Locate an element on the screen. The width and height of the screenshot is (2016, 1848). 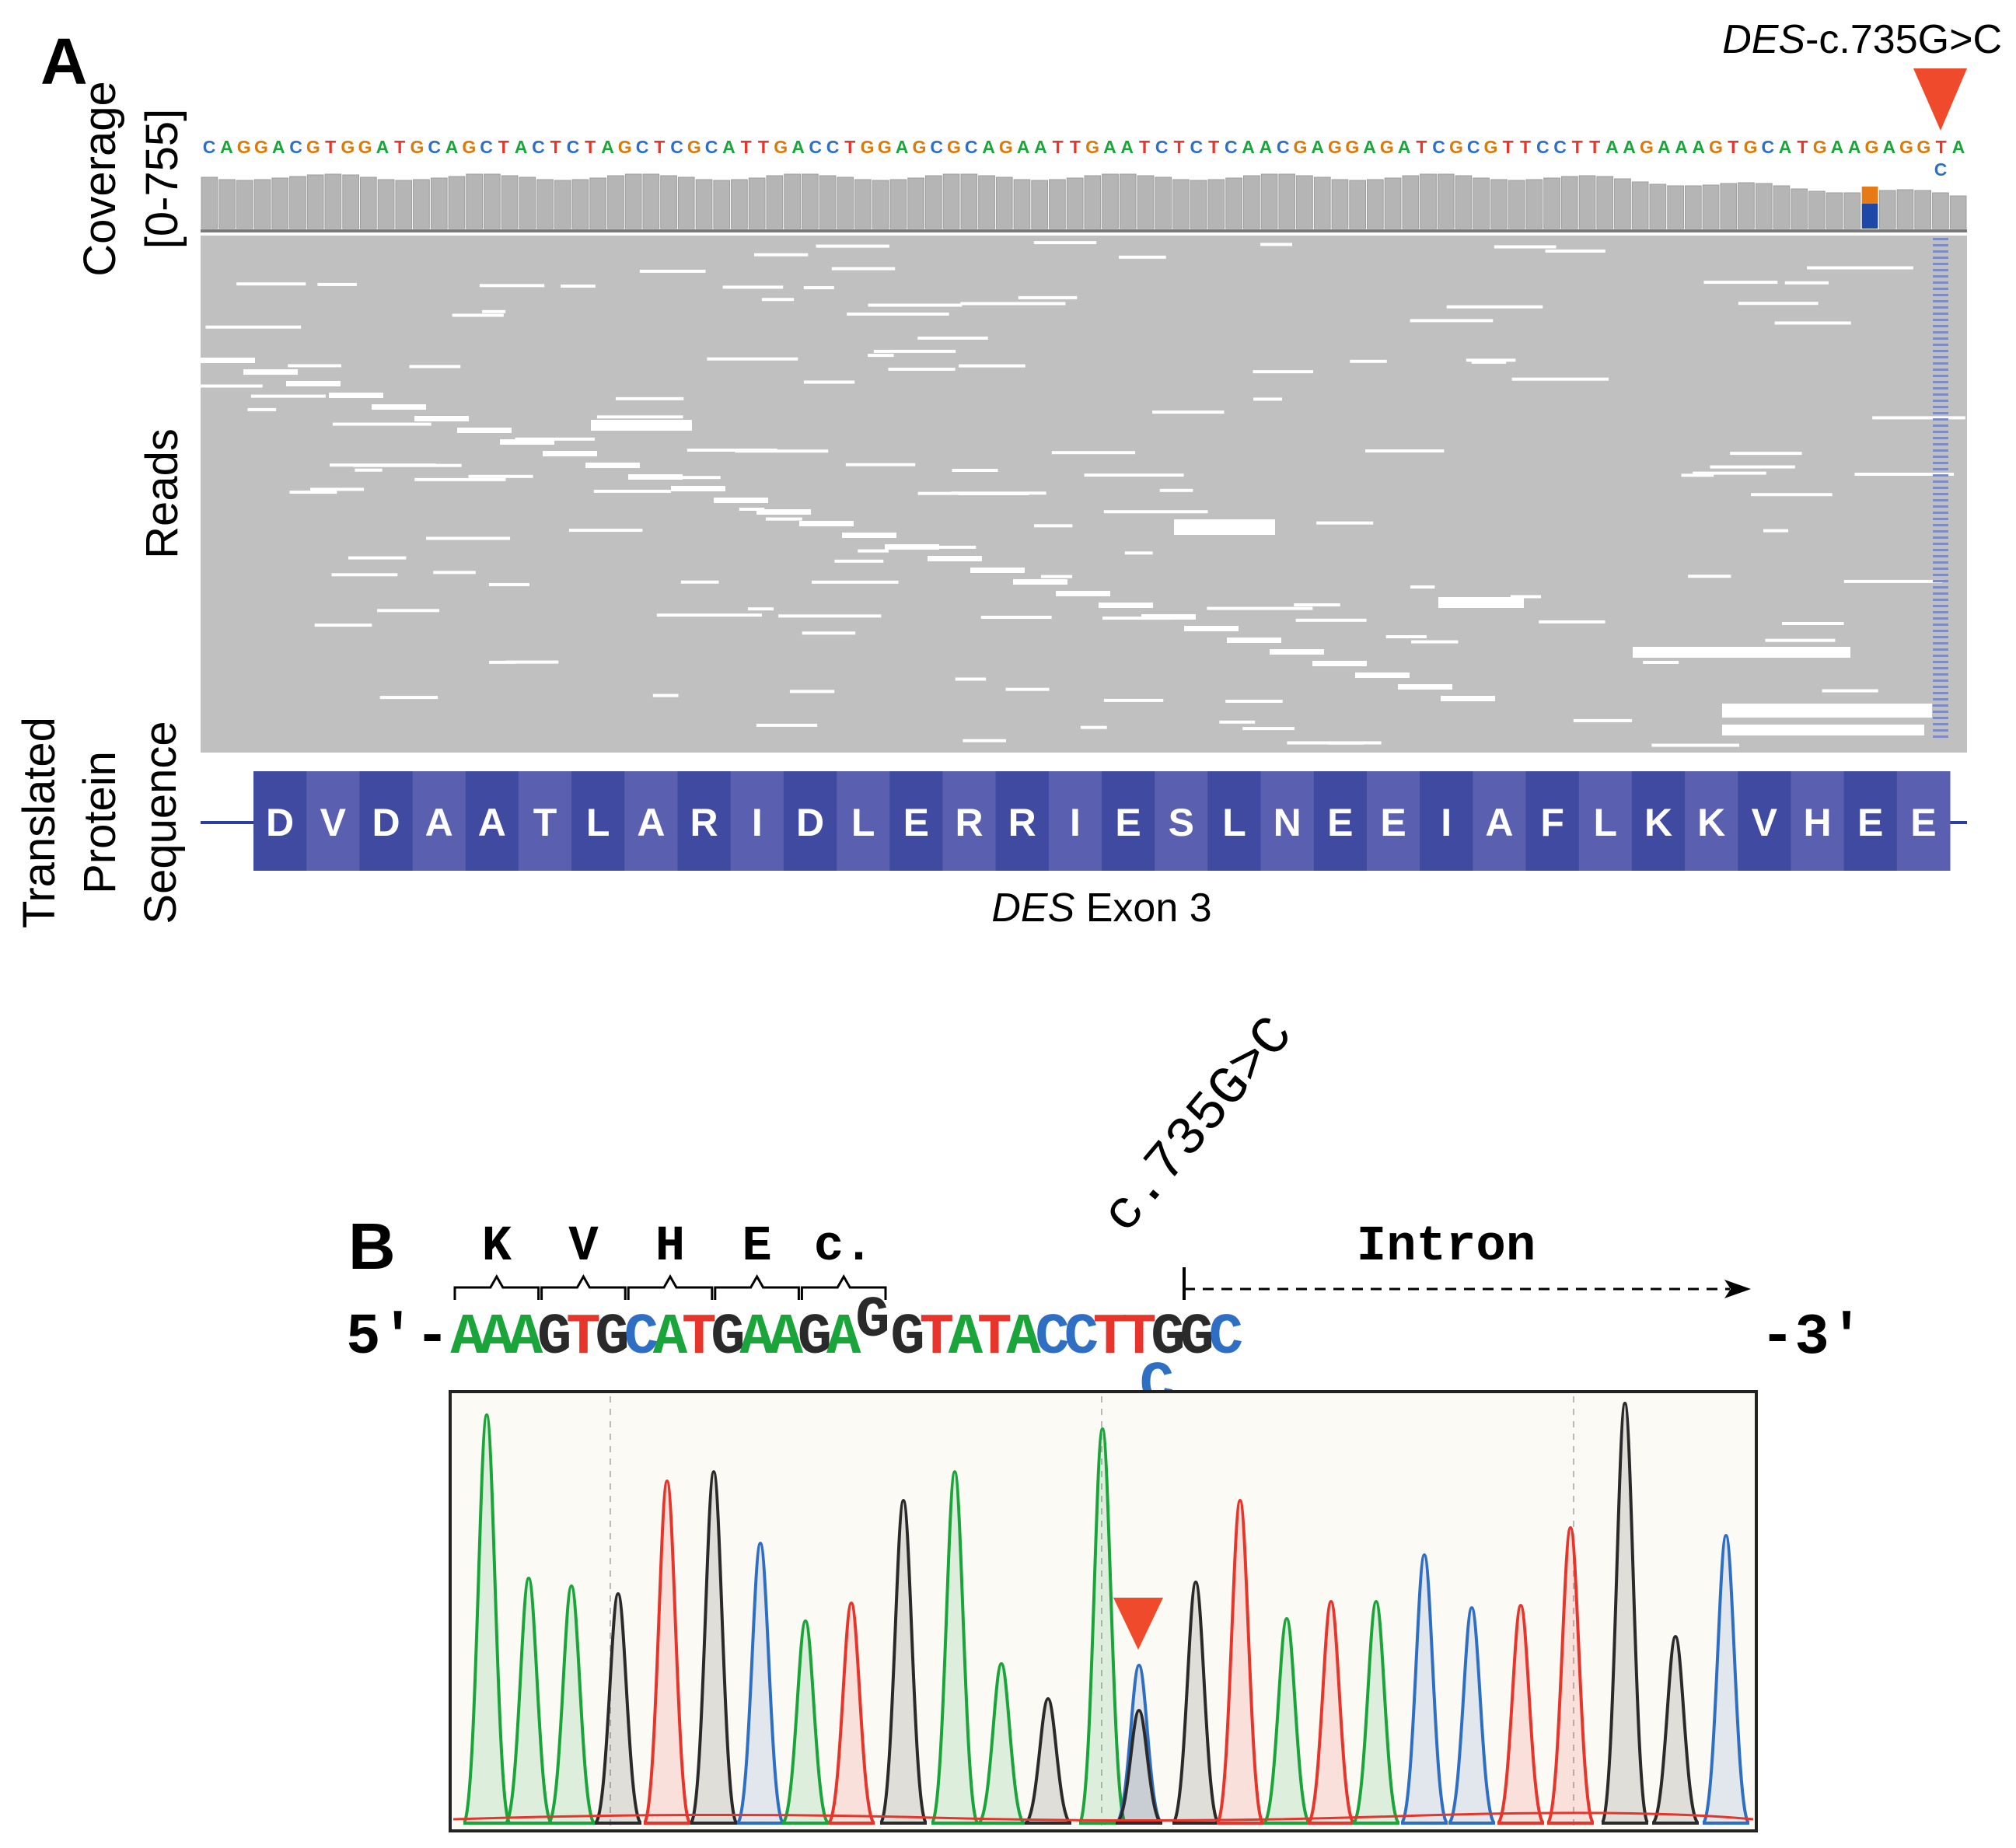
amino-acid-letter: S is located at coordinates (1181, 822).